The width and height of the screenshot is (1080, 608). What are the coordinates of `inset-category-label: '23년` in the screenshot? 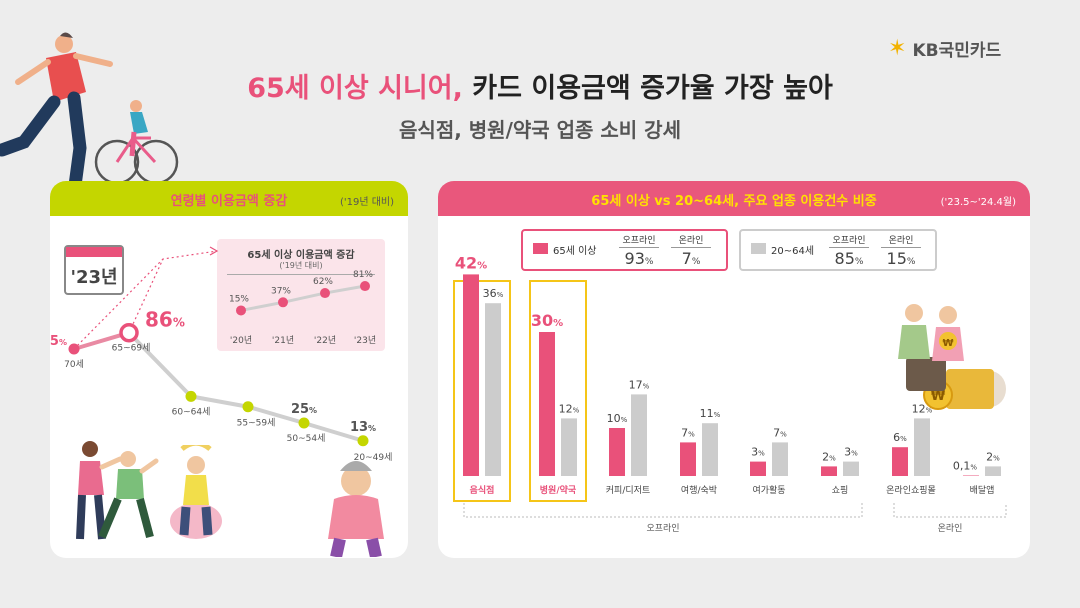 It's located at (365, 340).